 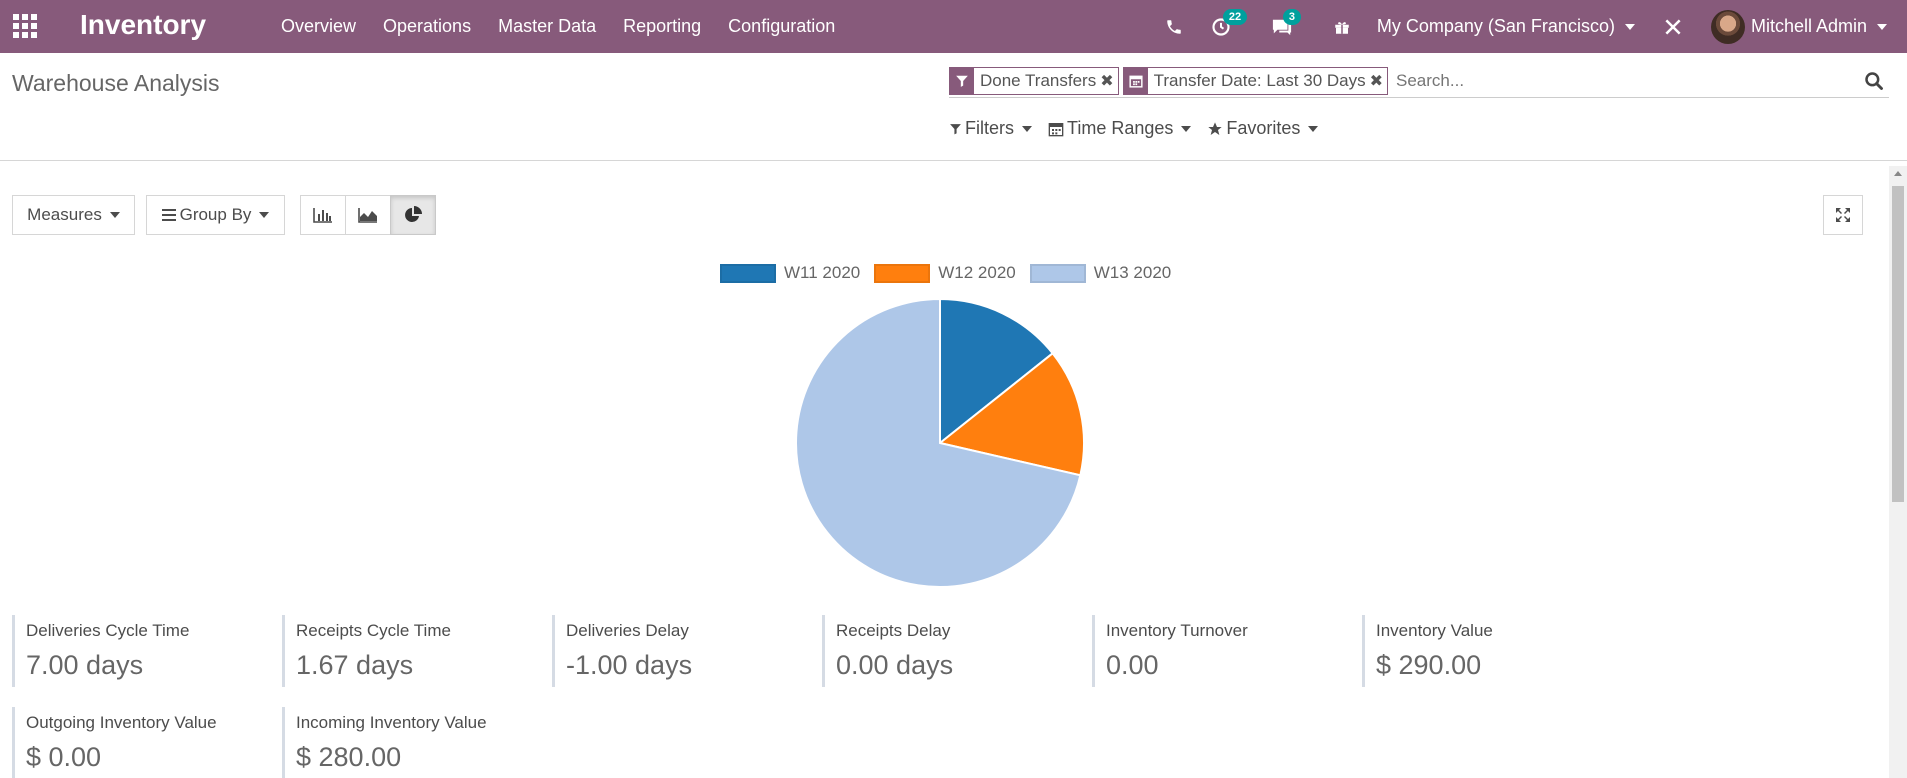 What do you see at coordinates (1291, 16) in the screenshot?
I see `messages-badge: 3` at bounding box center [1291, 16].